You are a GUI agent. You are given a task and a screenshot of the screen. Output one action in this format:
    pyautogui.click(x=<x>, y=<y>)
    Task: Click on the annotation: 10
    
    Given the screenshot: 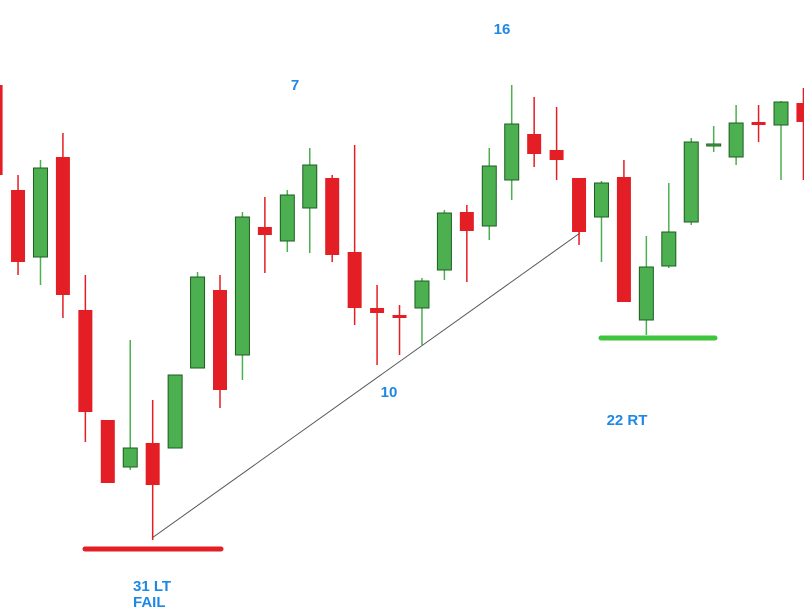 What is the action you would take?
    pyautogui.click(x=389, y=392)
    